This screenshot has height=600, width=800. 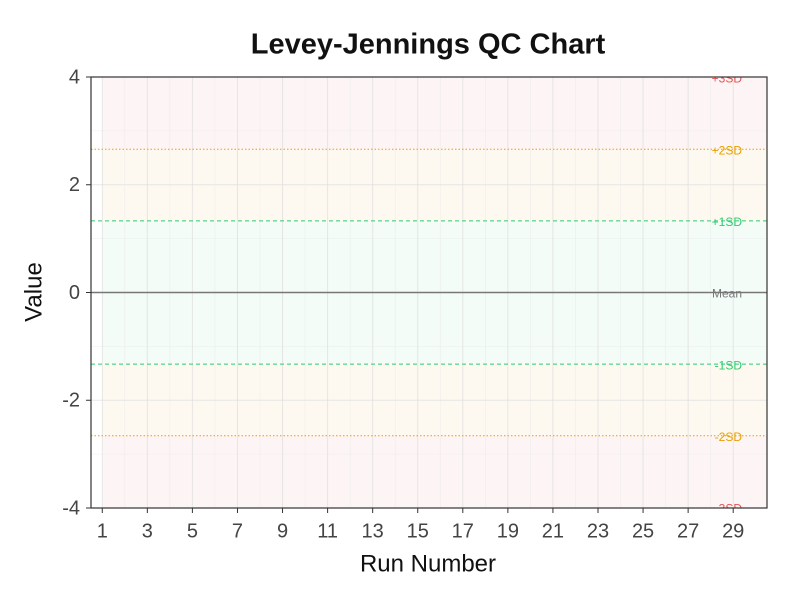 I want to click on reference-label: +2SD, so click(x=727, y=150).